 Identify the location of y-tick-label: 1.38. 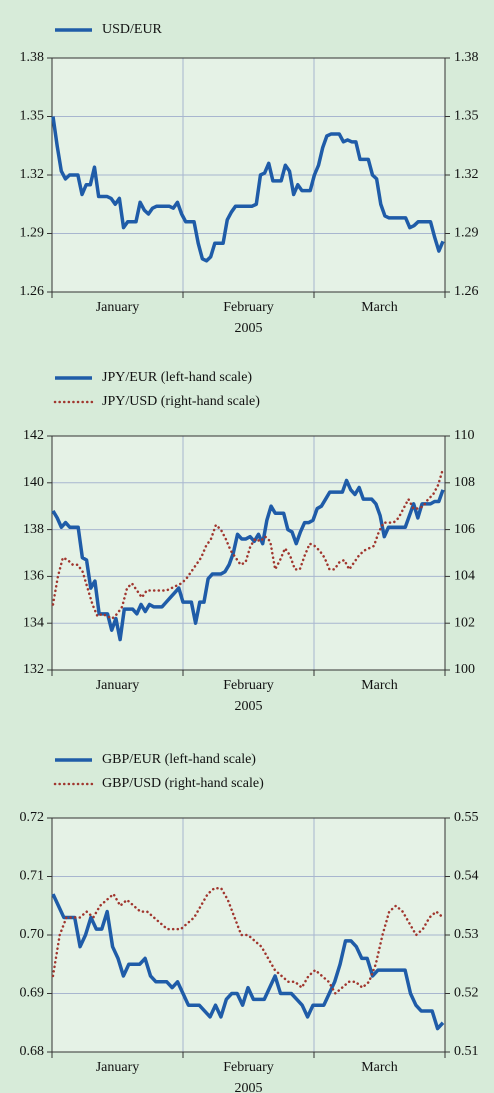
(32, 57).